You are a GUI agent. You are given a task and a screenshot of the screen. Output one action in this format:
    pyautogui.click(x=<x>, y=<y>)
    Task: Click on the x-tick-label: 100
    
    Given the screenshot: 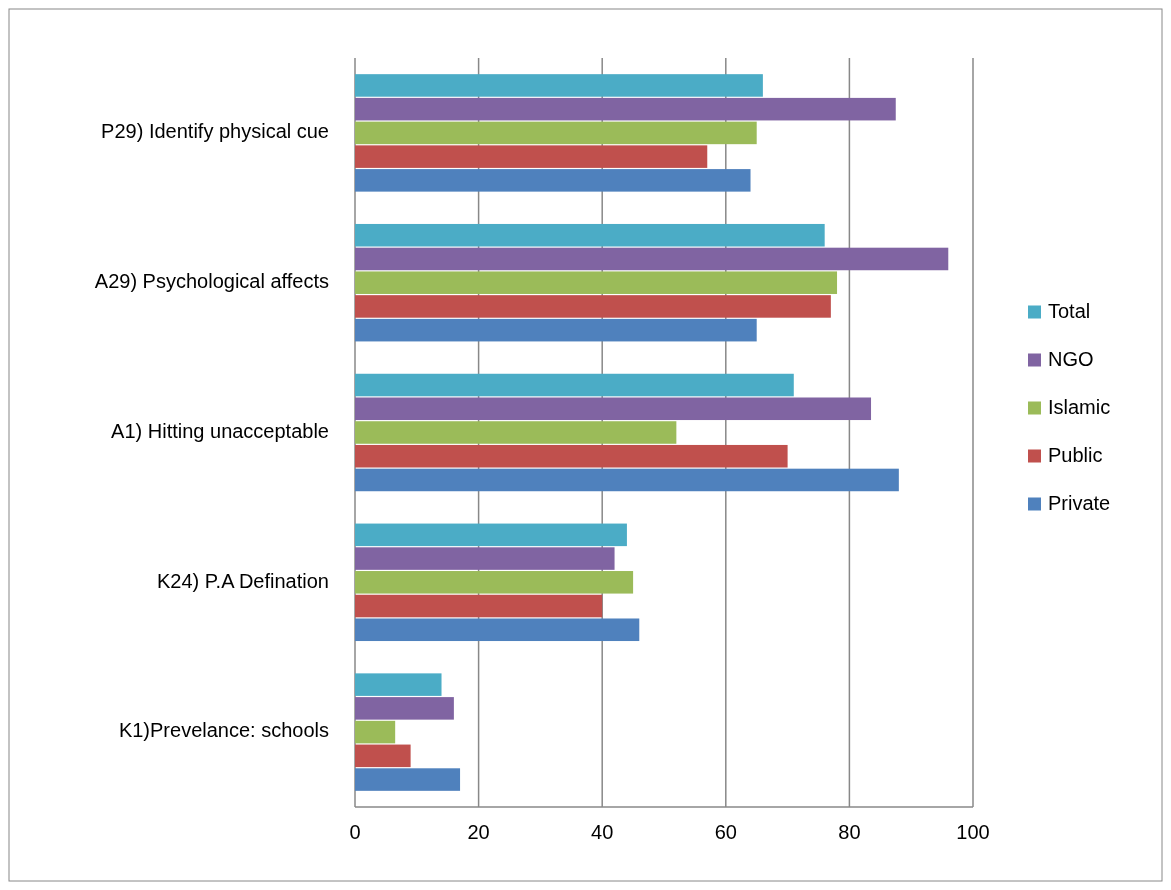 What is the action you would take?
    pyautogui.click(x=973, y=832)
    